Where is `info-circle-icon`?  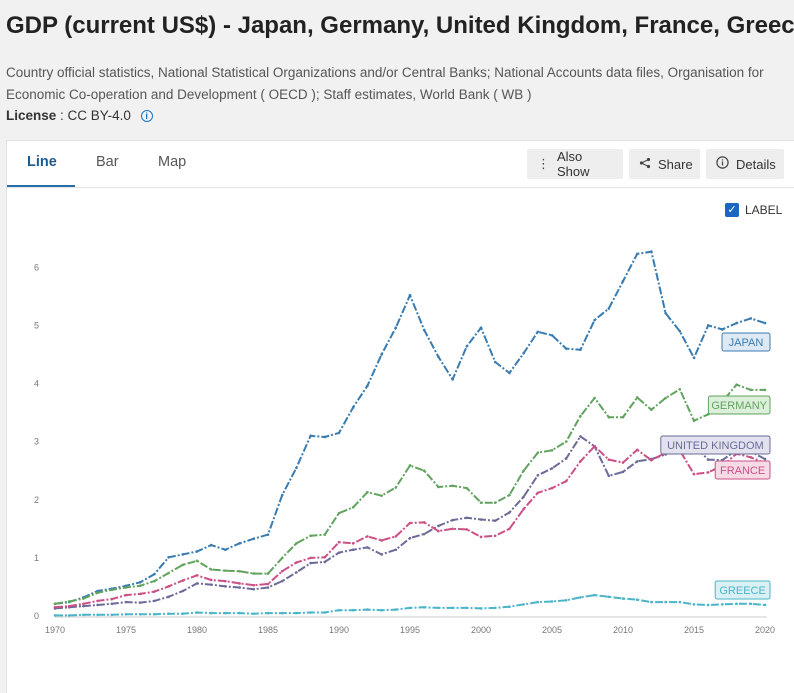 info-circle-icon is located at coordinates (722, 164).